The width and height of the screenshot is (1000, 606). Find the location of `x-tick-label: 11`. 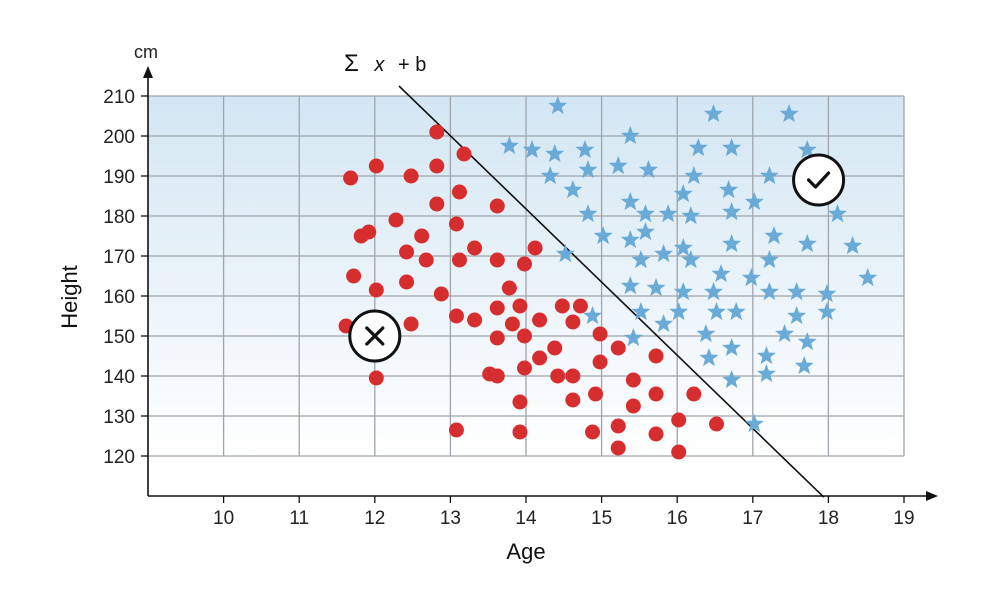

x-tick-label: 11 is located at coordinates (299, 518).